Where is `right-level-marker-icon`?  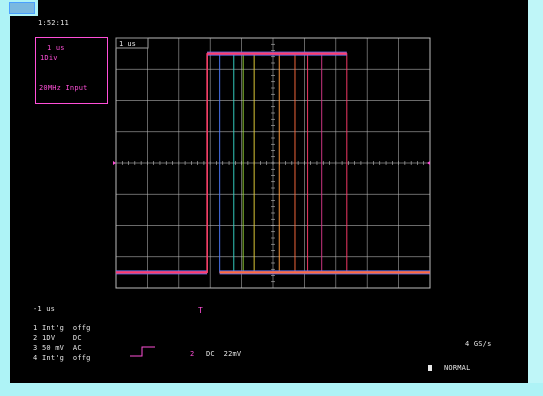 right-level-marker-icon is located at coordinates (428, 163).